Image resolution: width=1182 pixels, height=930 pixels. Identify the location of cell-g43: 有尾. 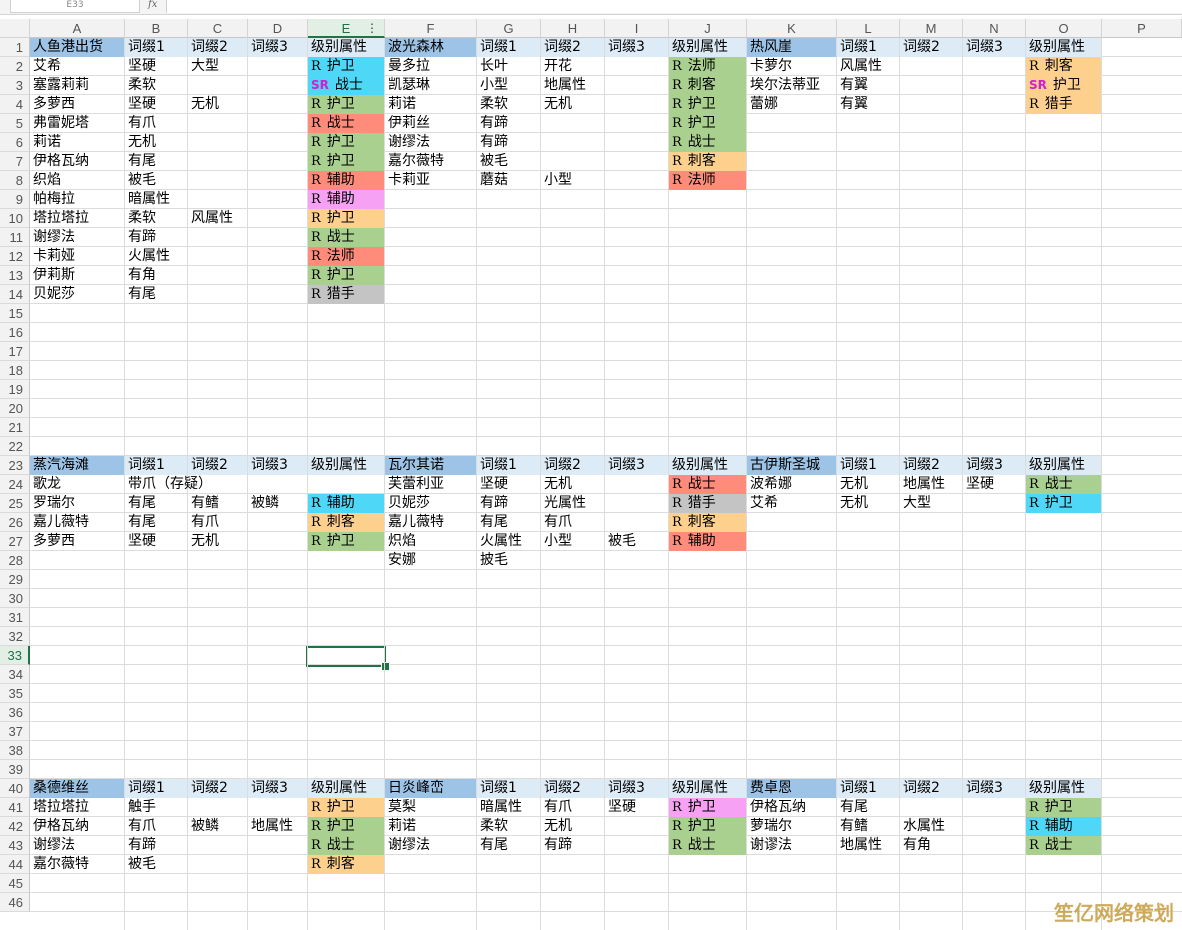
(508, 845).